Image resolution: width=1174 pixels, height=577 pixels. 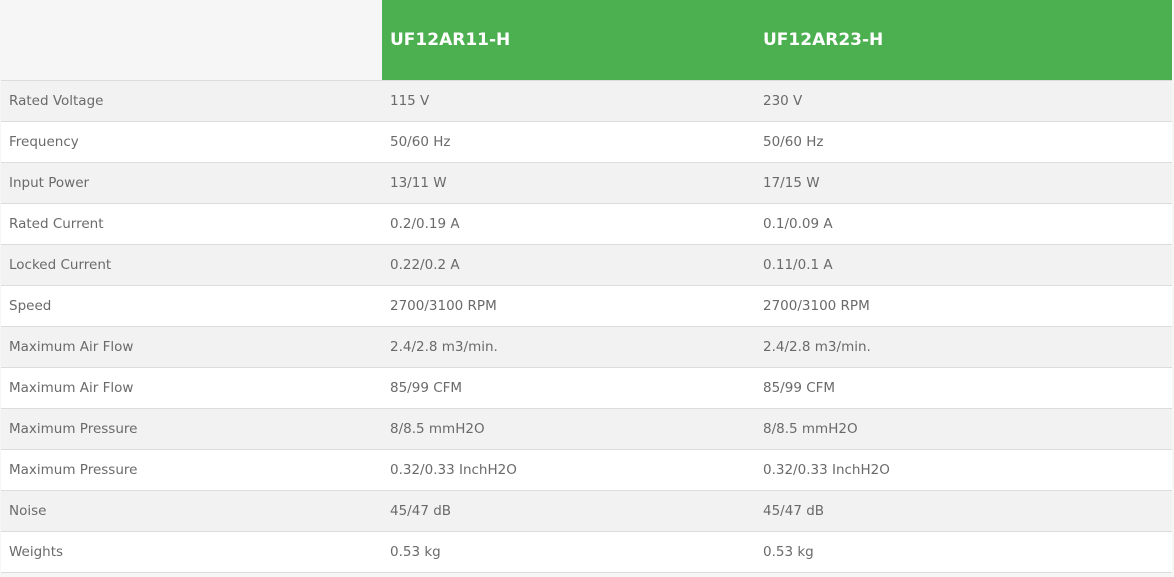 I want to click on table-row: Weights 0.53 kg 0.53 kg, so click(x=586, y=552).